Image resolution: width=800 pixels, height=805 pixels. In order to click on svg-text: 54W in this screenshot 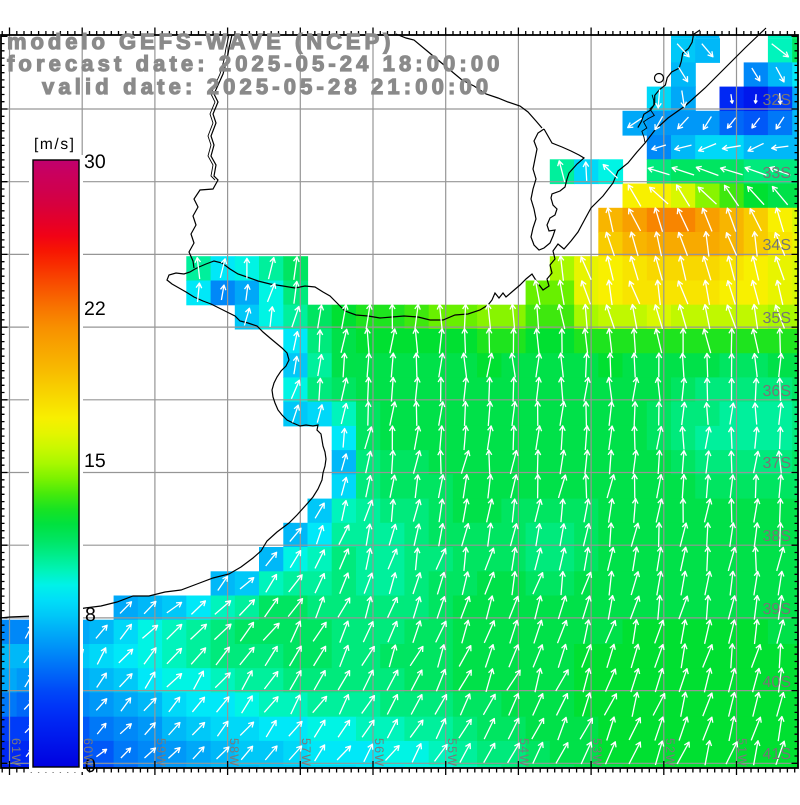, I will do `click(524, 752)`.